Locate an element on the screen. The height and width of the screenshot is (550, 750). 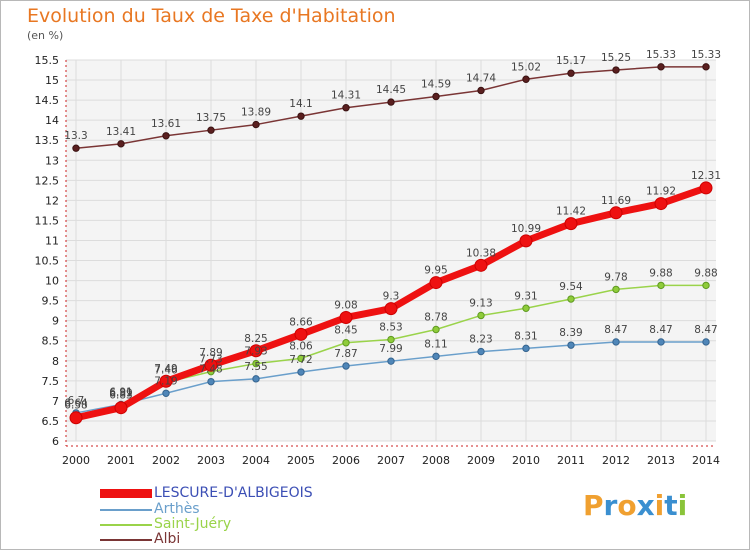
data-label-arthes: 7.87 is located at coordinates (345, 354).